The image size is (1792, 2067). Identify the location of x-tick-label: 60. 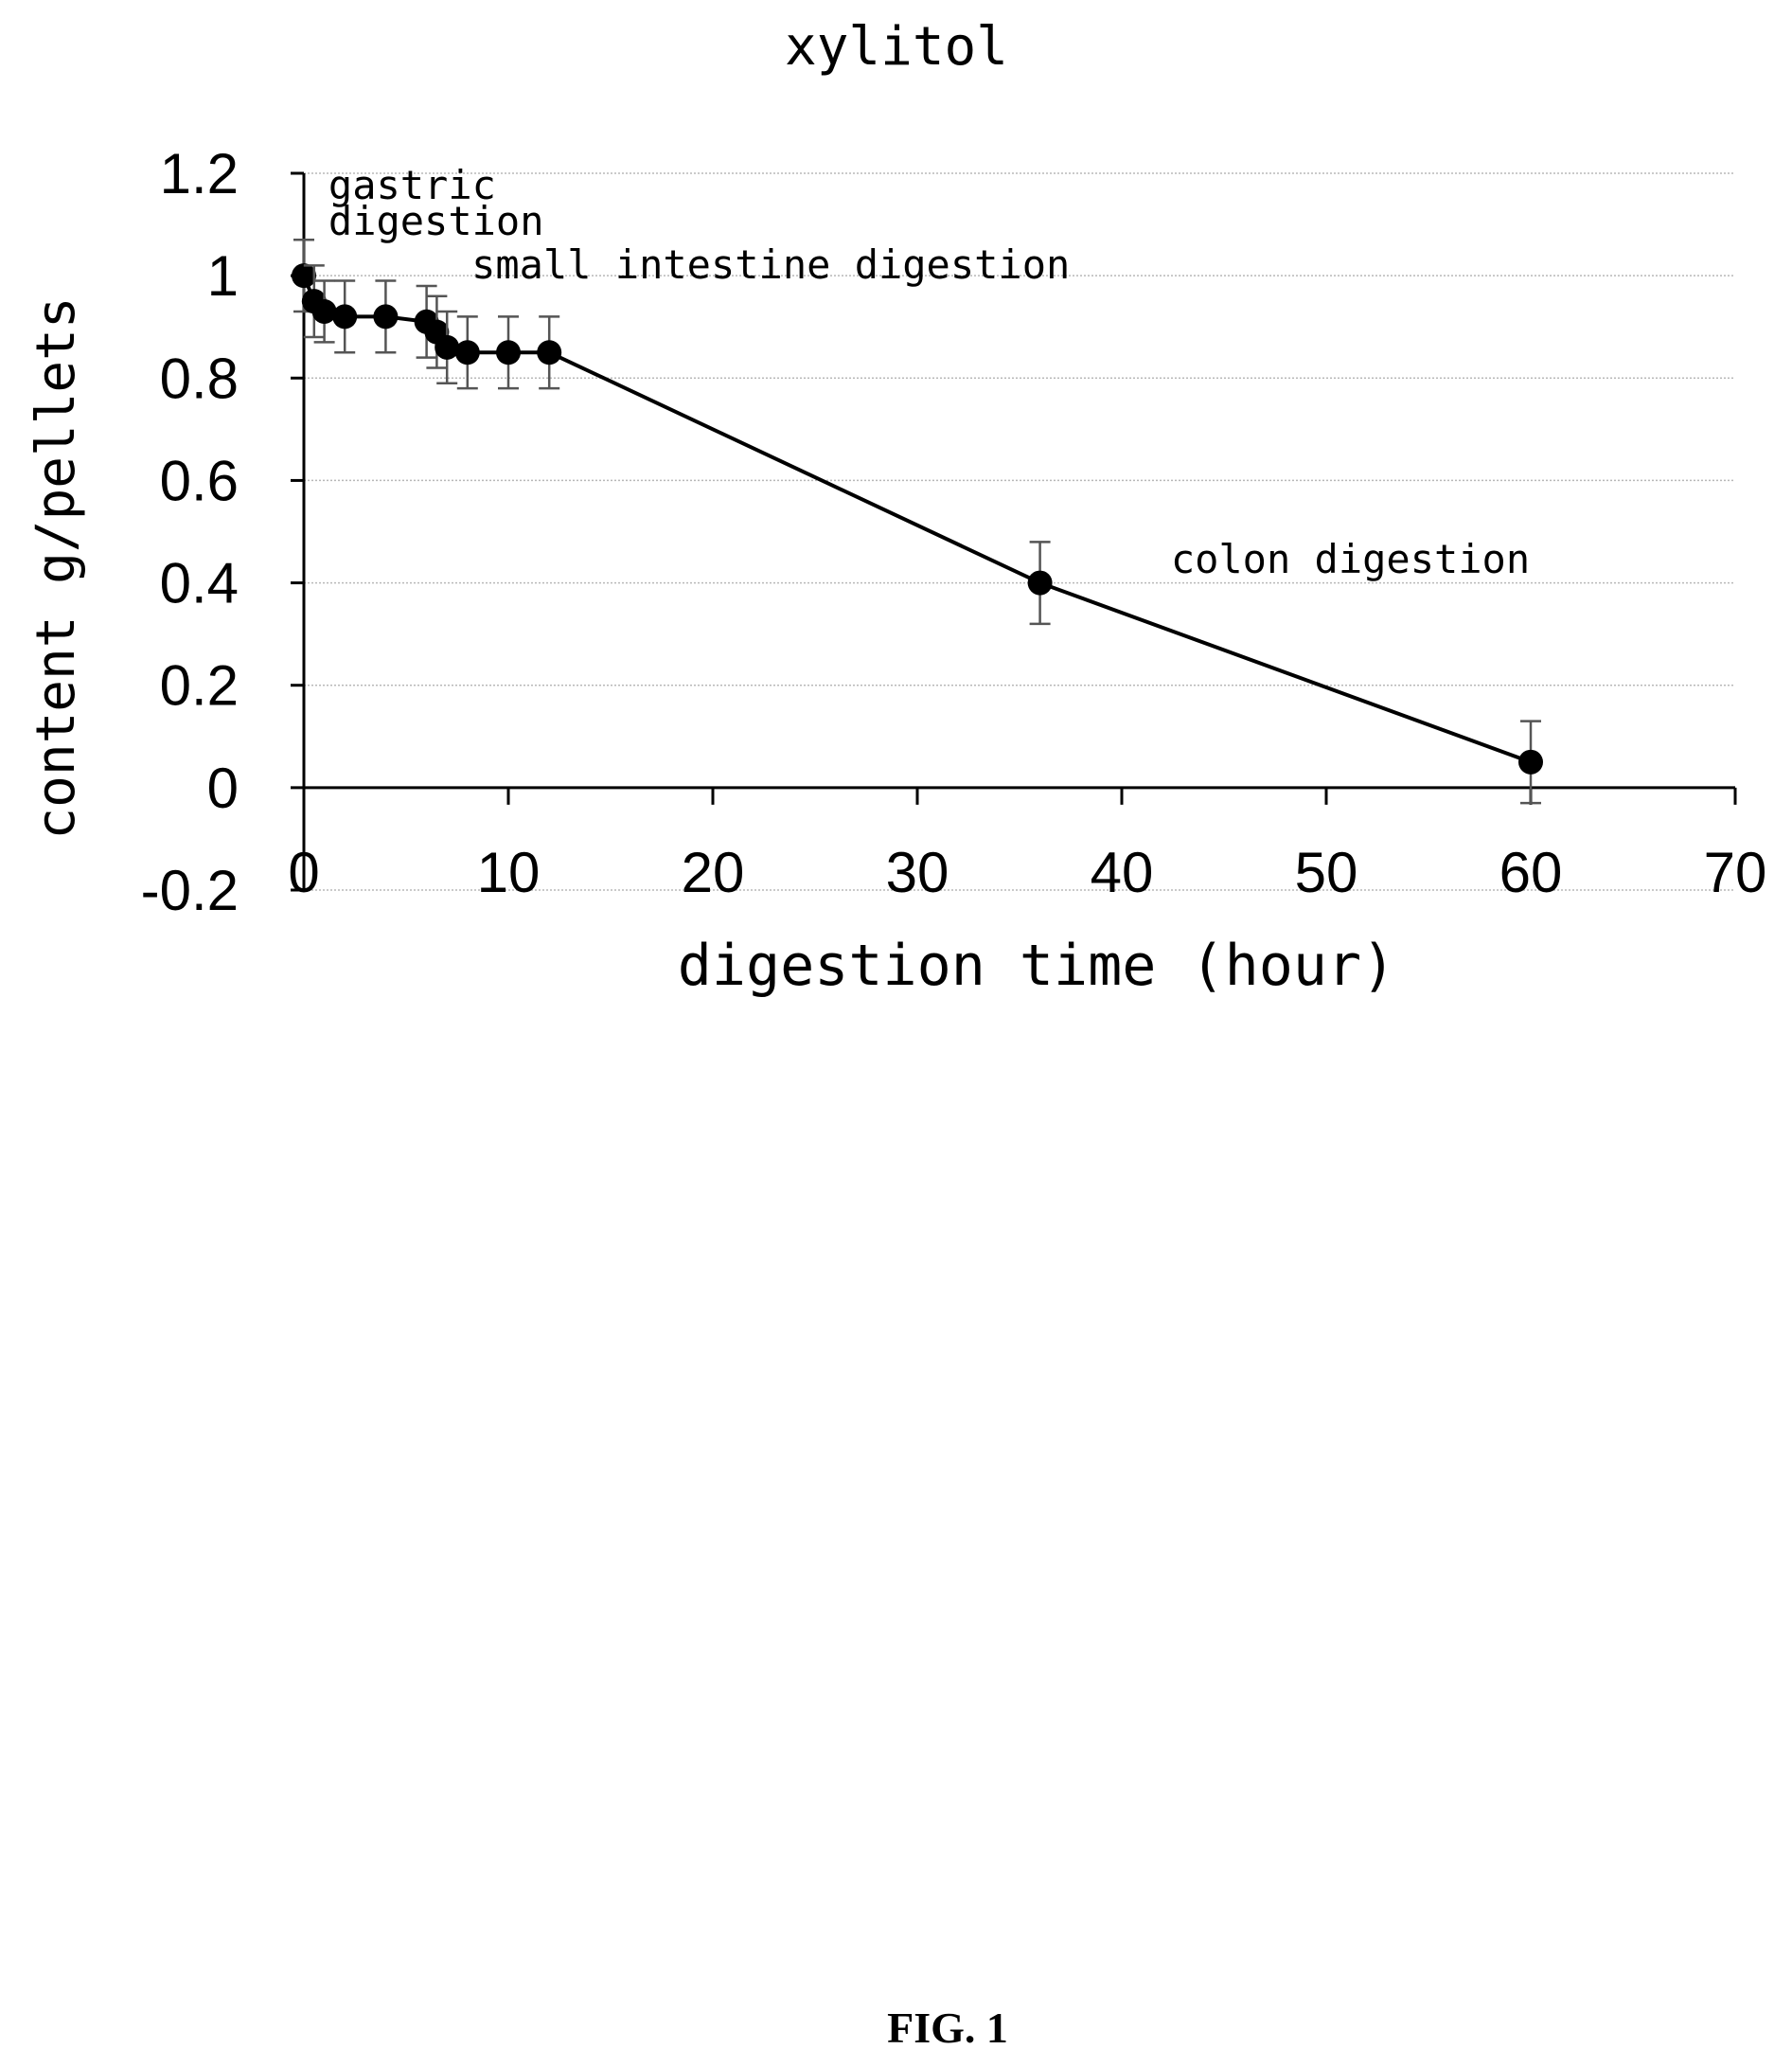
(1531, 873).